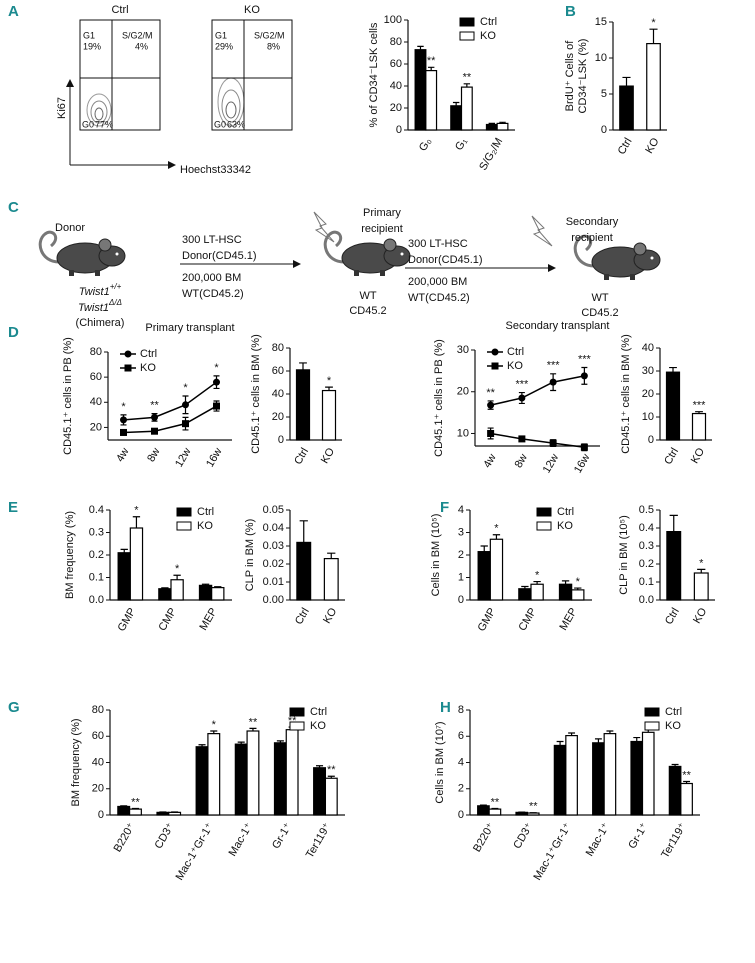  Describe the element at coordinates (328, 456) in the screenshot. I see `x-tick-label: KO` at that location.